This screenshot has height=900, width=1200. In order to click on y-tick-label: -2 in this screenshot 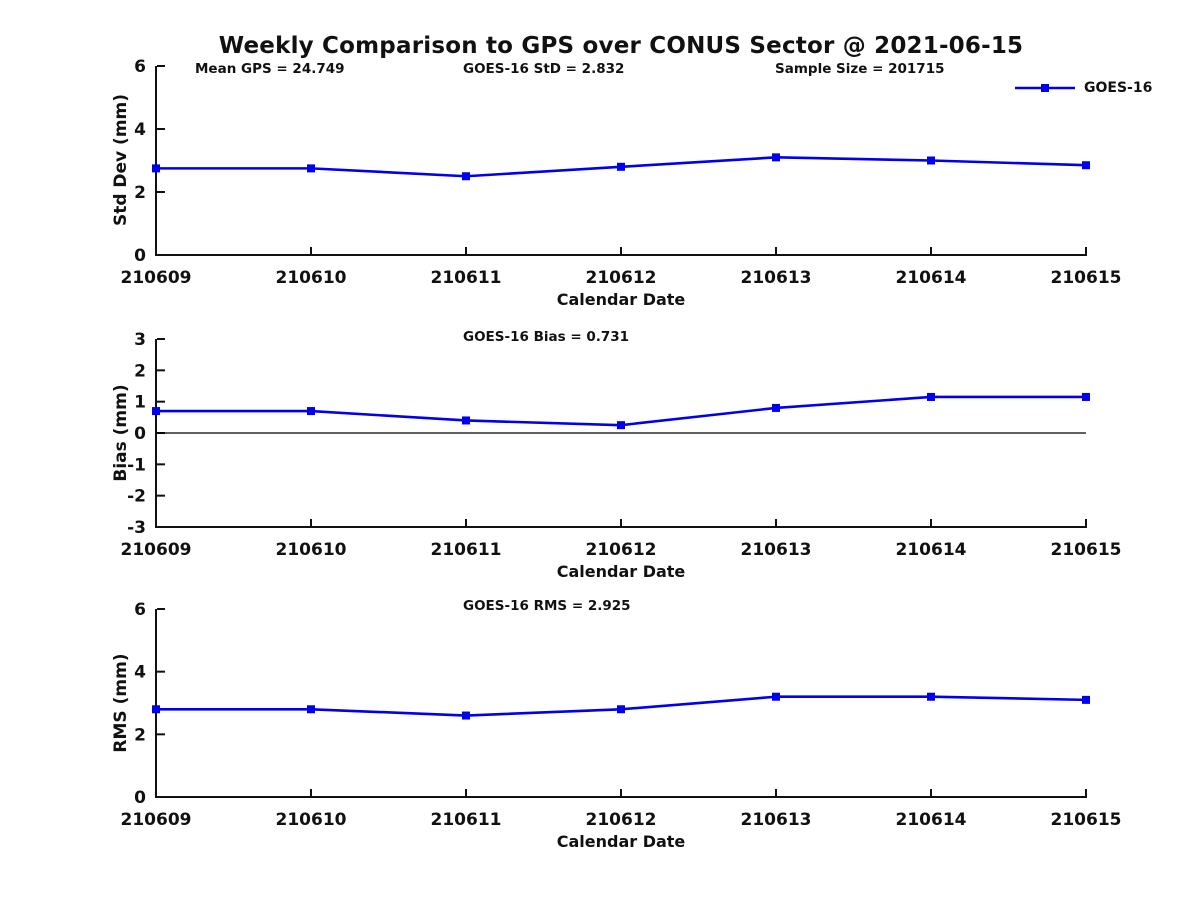, I will do `click(136, 497)`.